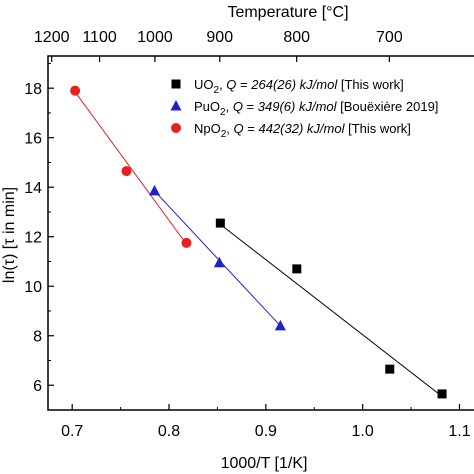 This screenshot has width=474, height=474. I want to click on top-axis-title: Temperature [°C], so click(287, 12).